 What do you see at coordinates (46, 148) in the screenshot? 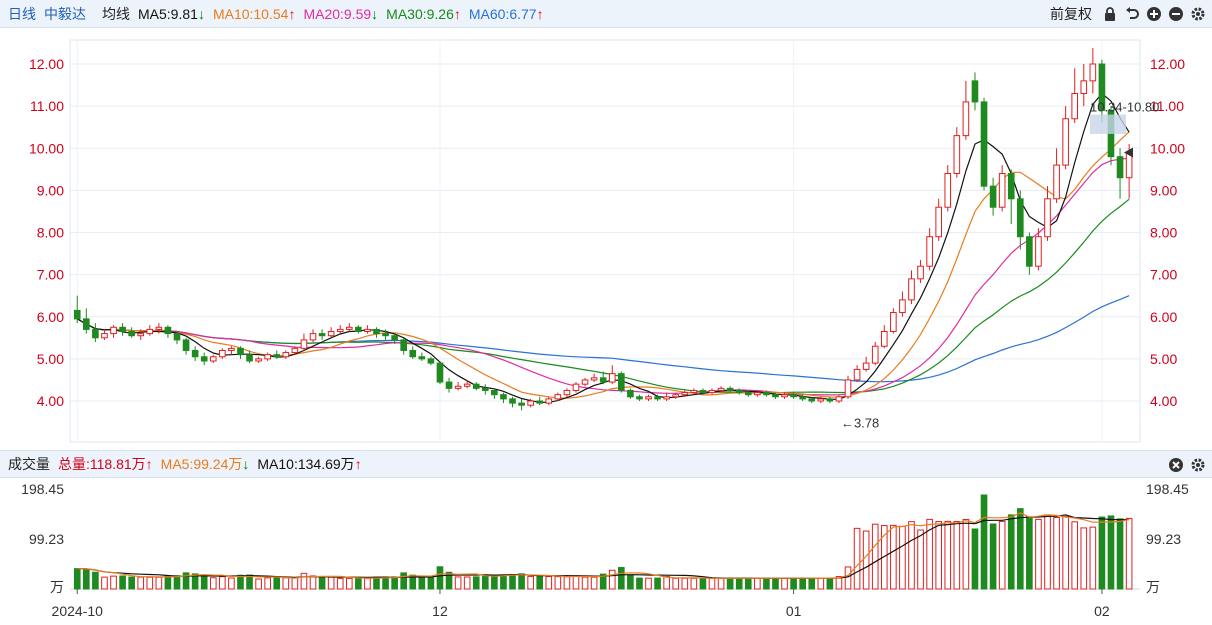
I see `y-tick-label-left: 10.00` at bounding box center [46, 148].